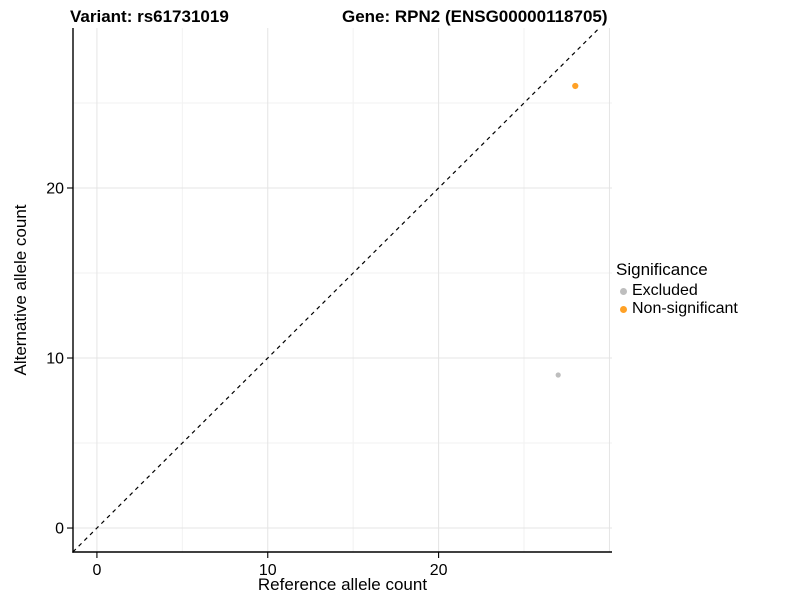  I want to click on data-point-excluded, so click(558, 375).